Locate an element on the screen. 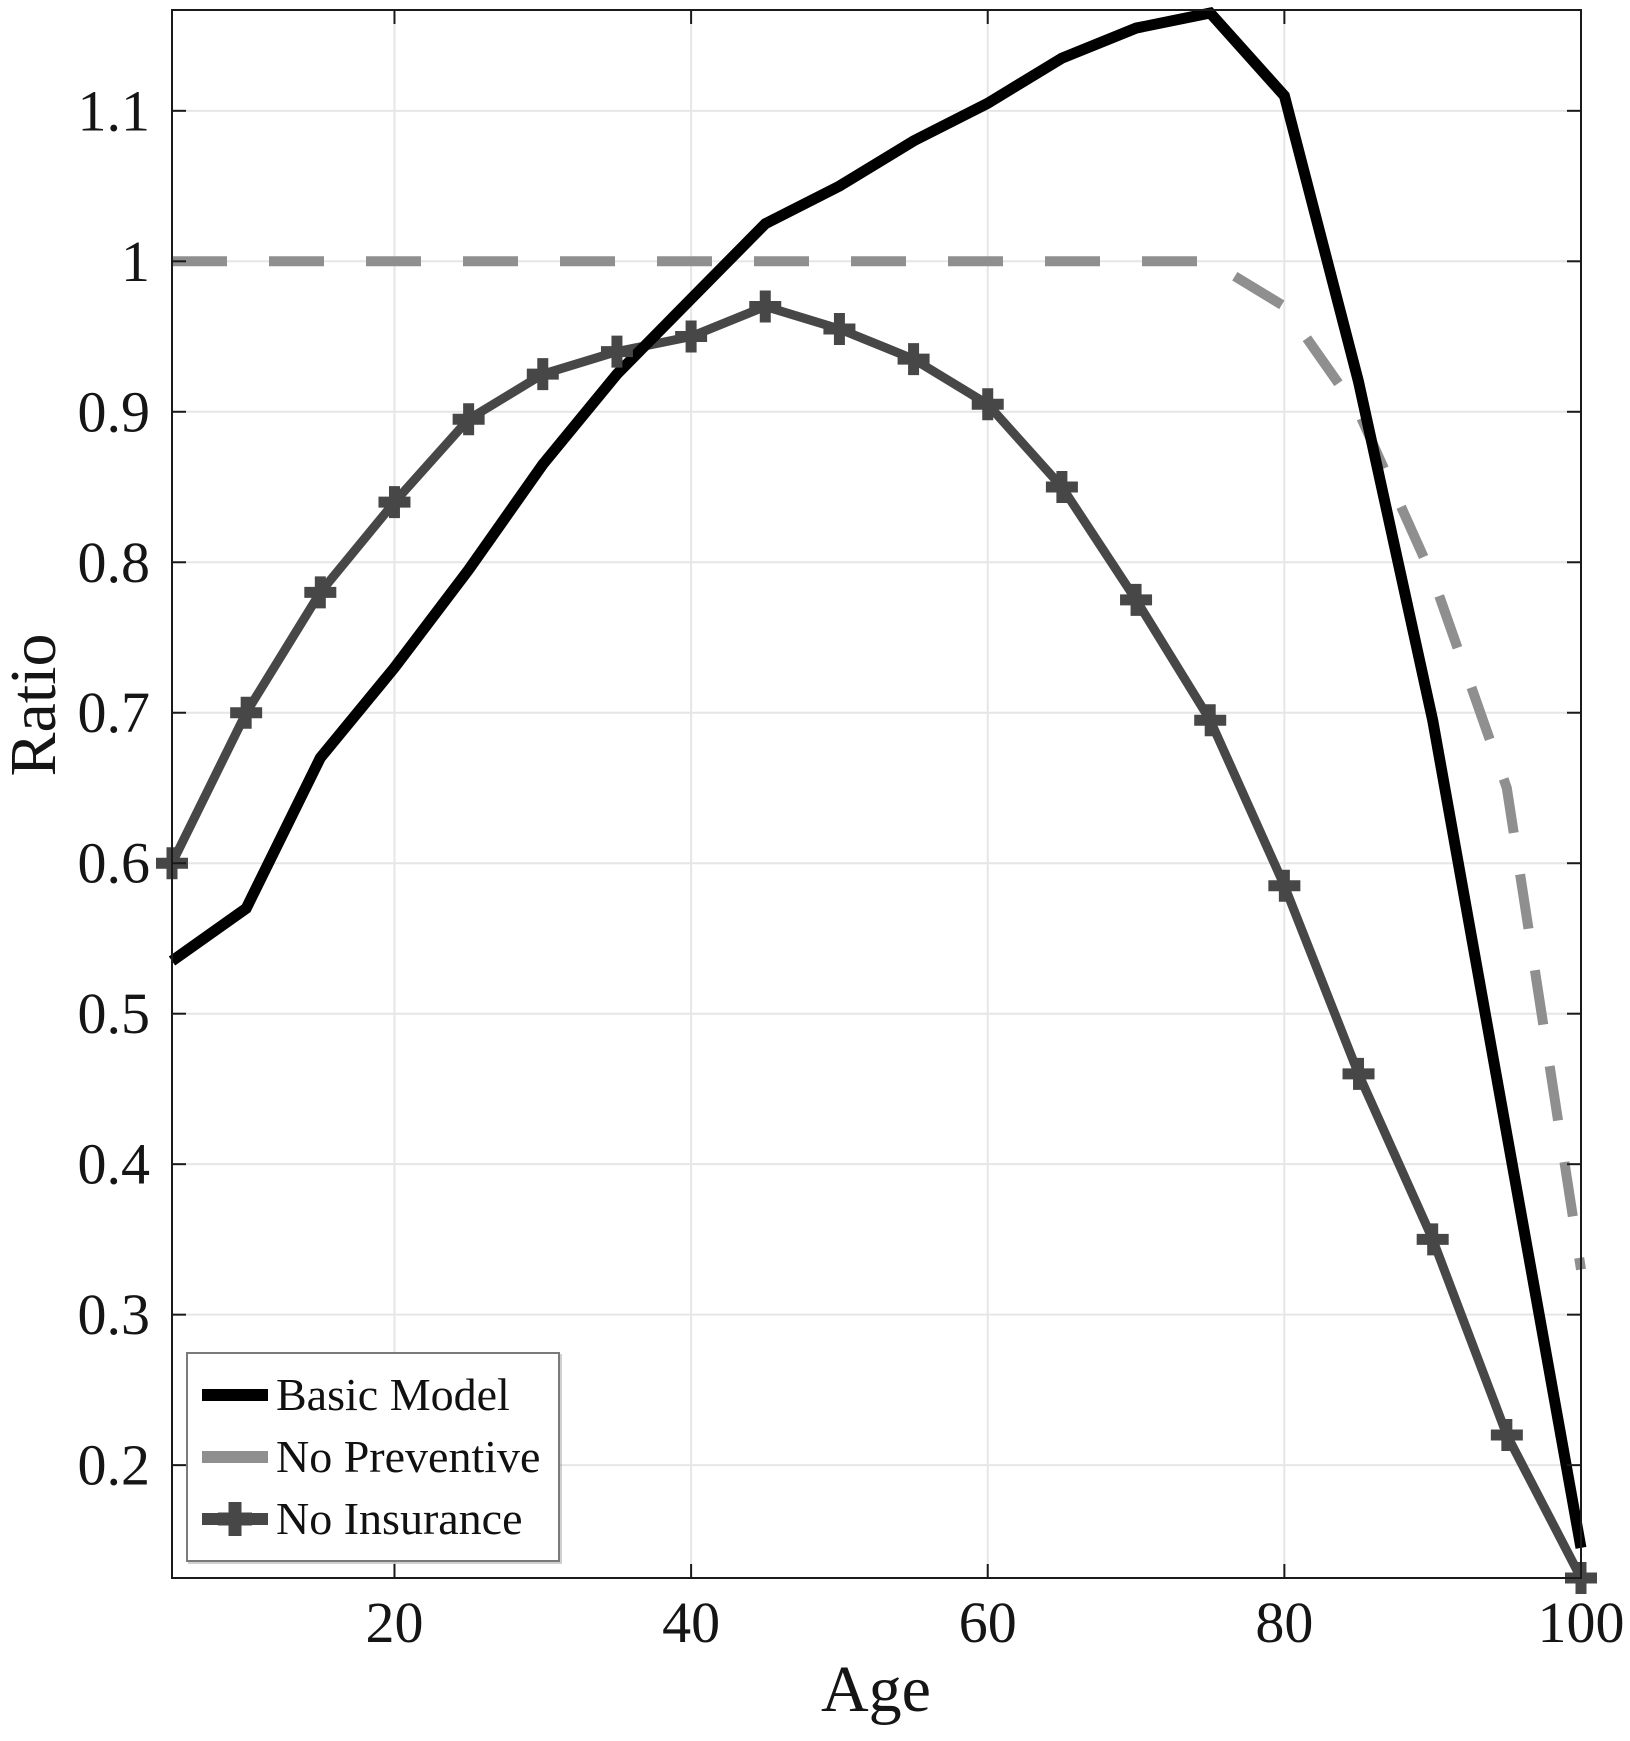  x-tick-label: 100 is located at coordinates (1581, 1622).